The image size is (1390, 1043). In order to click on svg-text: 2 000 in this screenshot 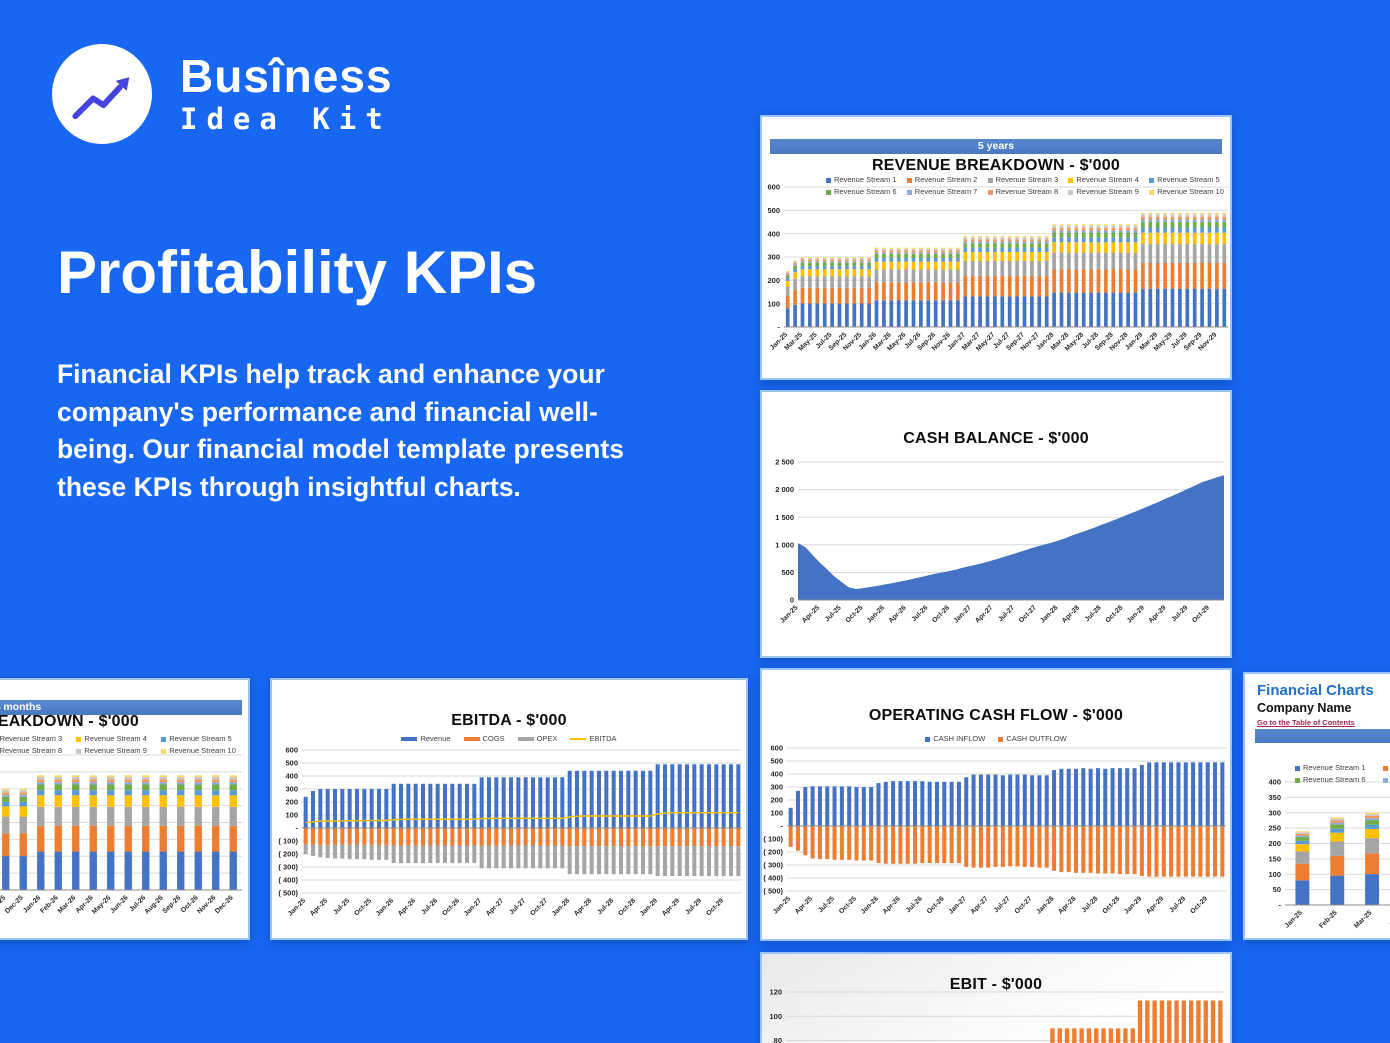, I will do `click(784, 489)`.